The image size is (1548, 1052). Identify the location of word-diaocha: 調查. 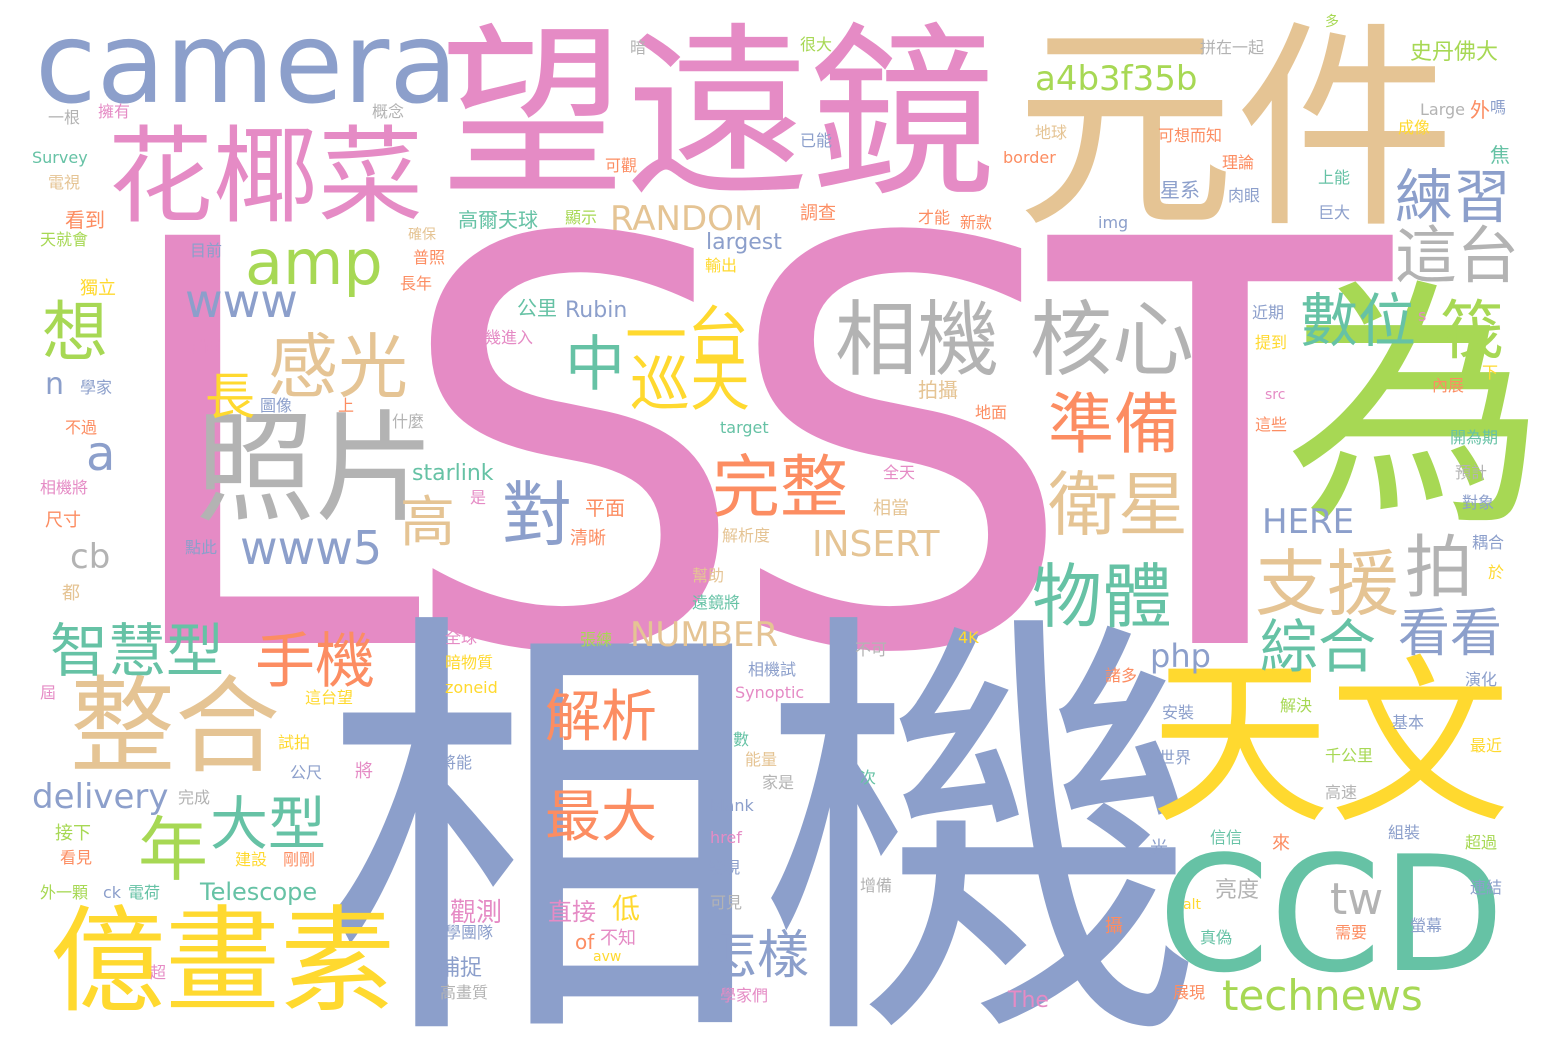
(818, 213).